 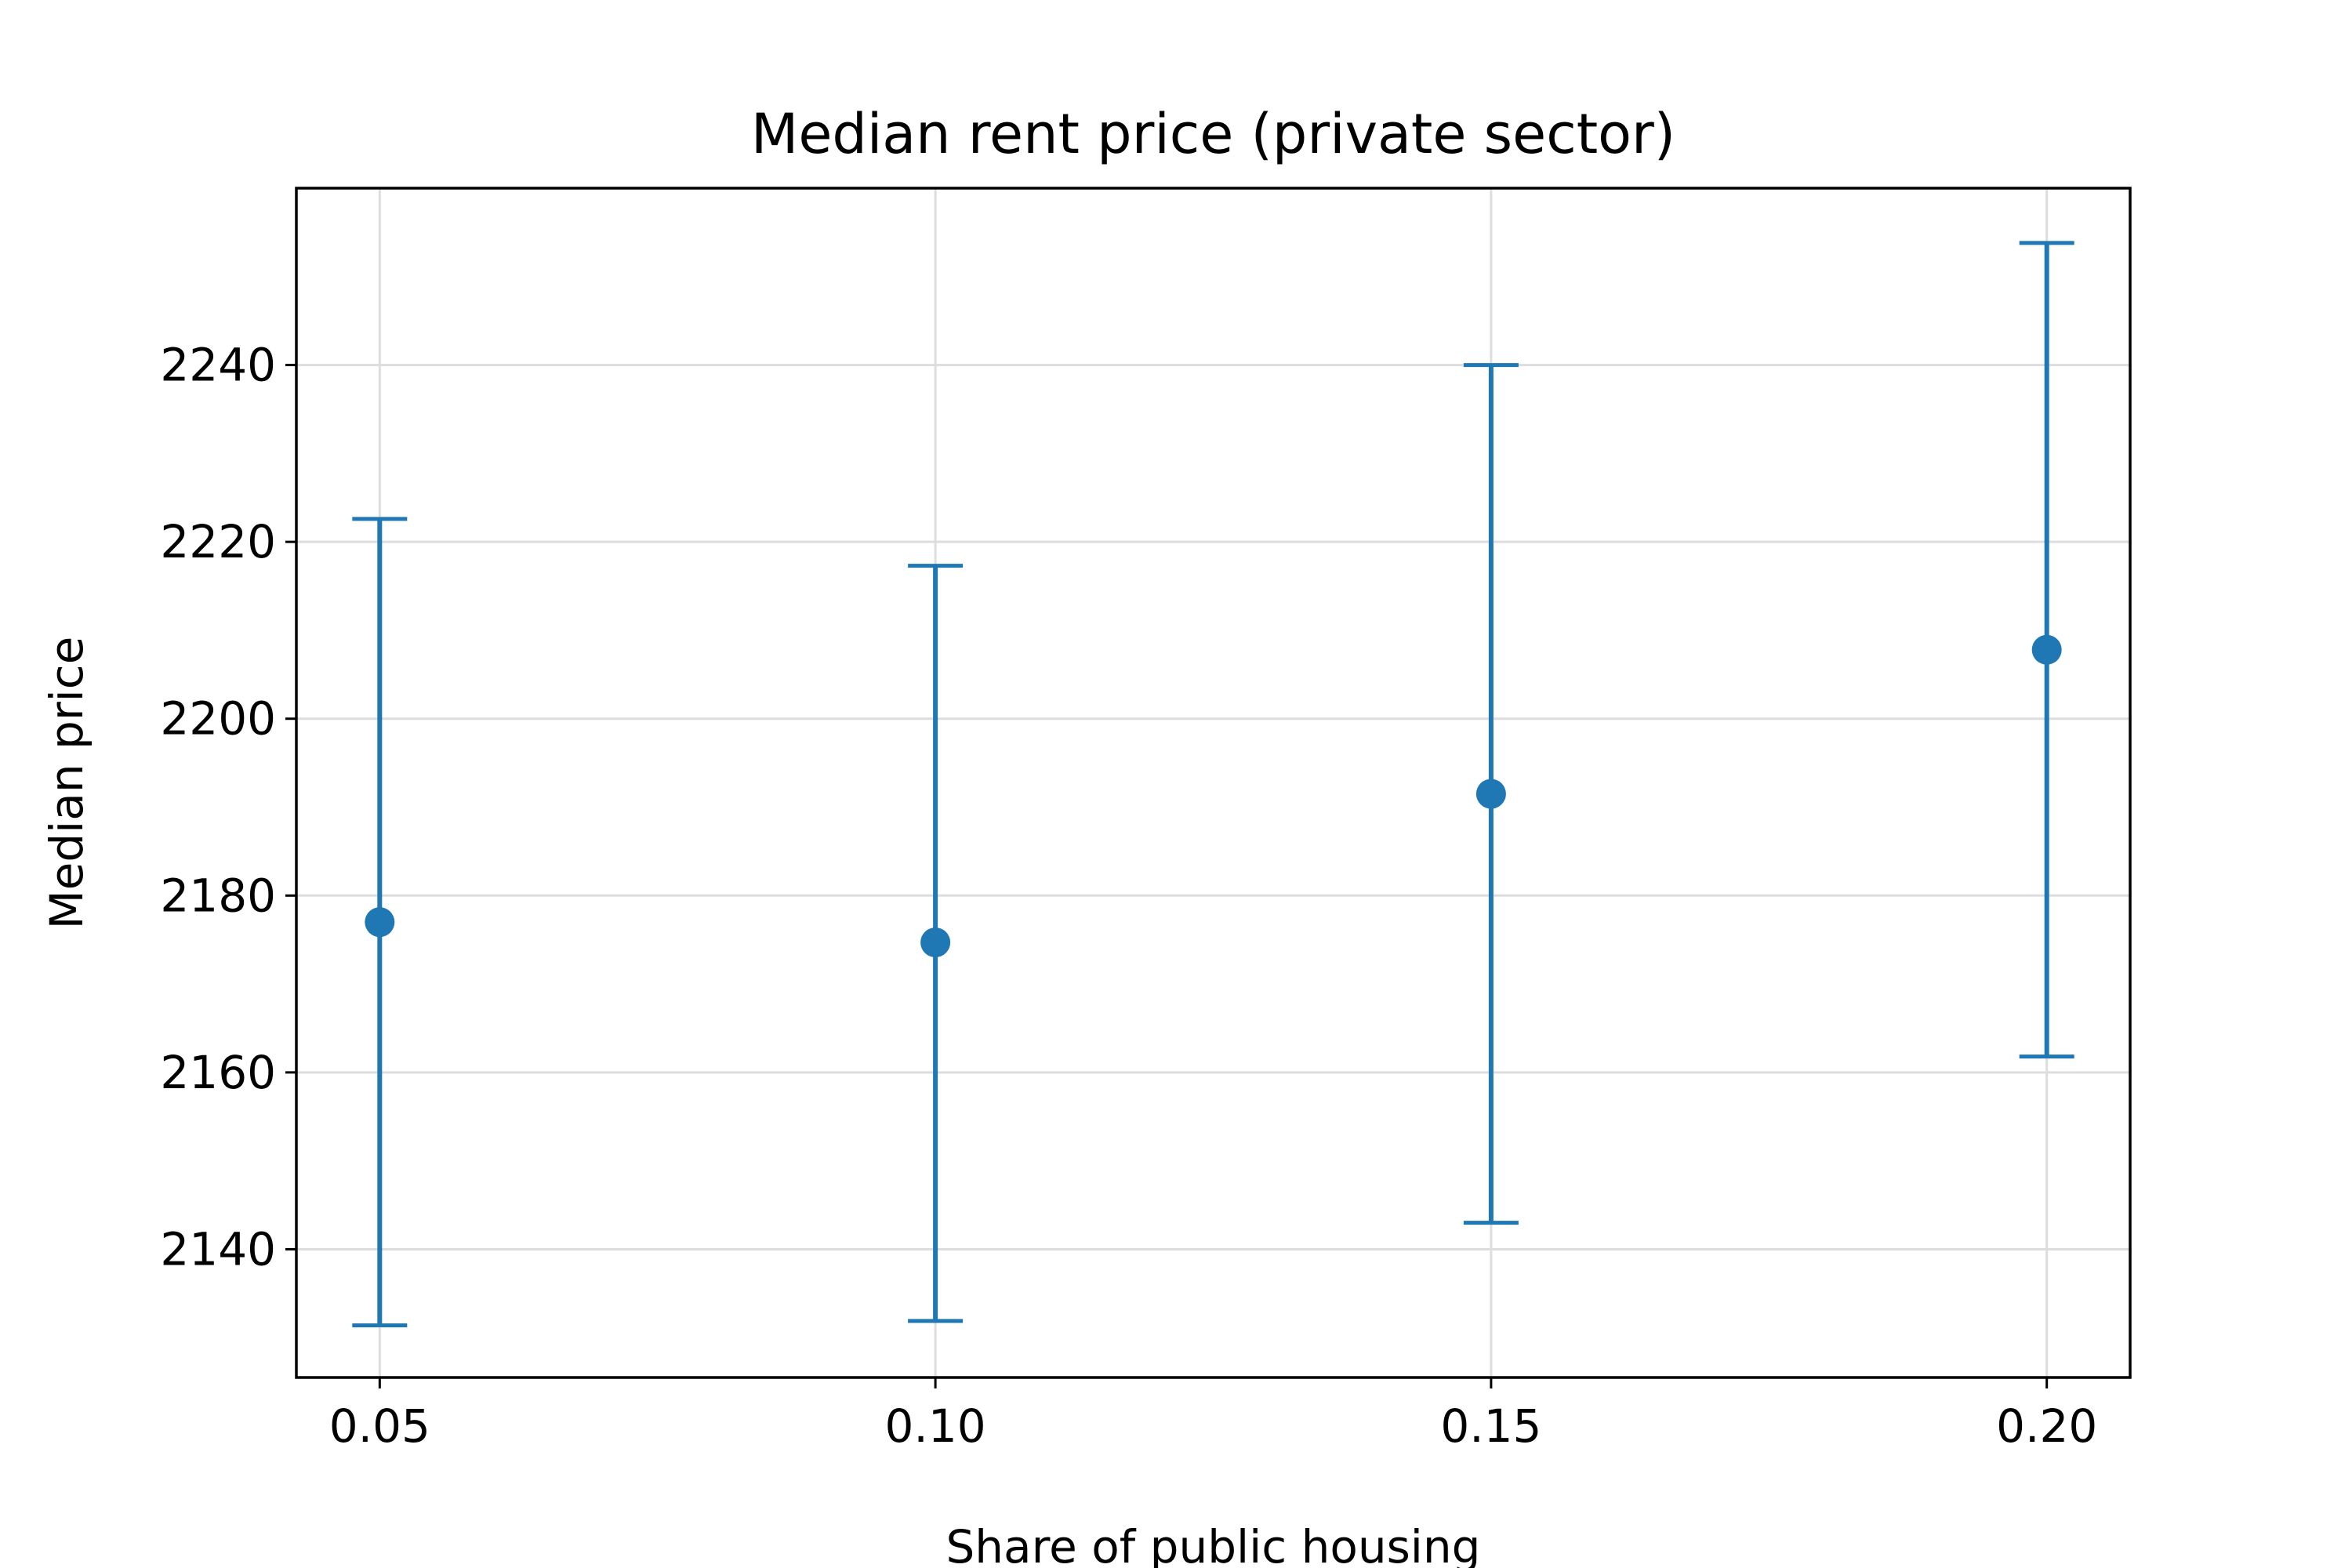 What do you see at coordinates (935, 1426) in the screenshot?
I see `x-tick-label: 0.10` at bounding box center [935, 1426].